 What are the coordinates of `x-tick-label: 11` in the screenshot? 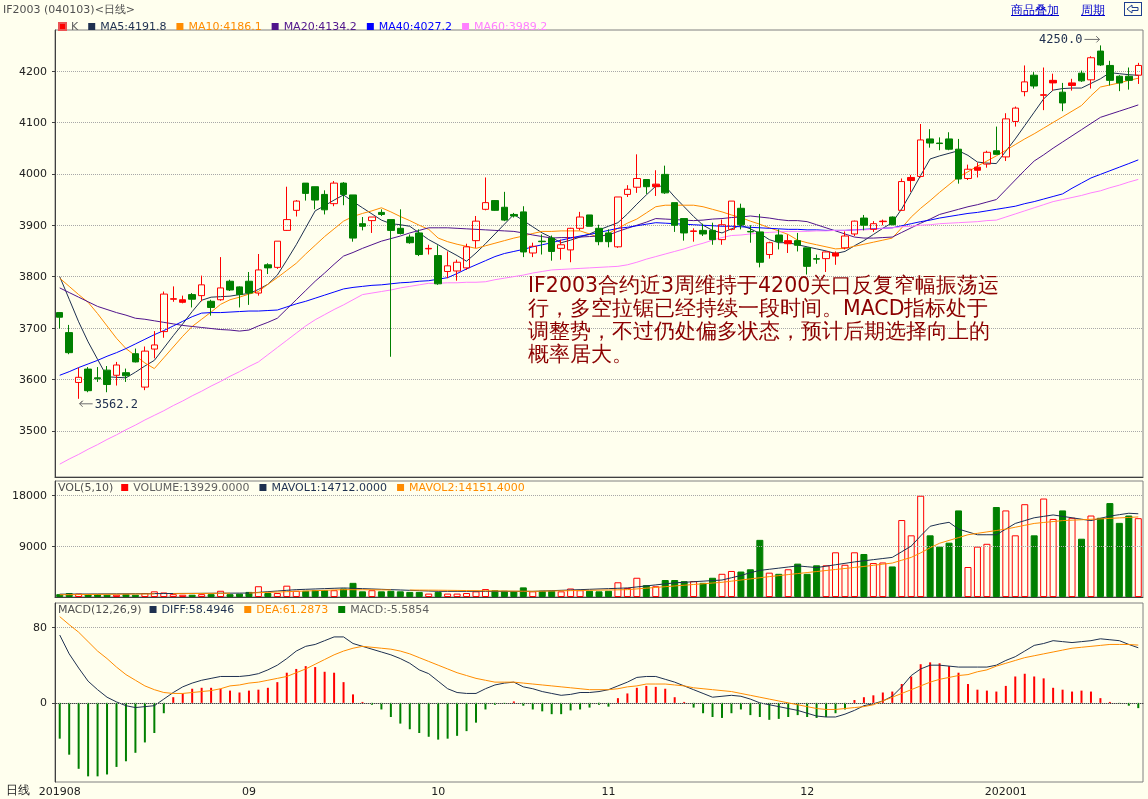 It's located at (608, 791).